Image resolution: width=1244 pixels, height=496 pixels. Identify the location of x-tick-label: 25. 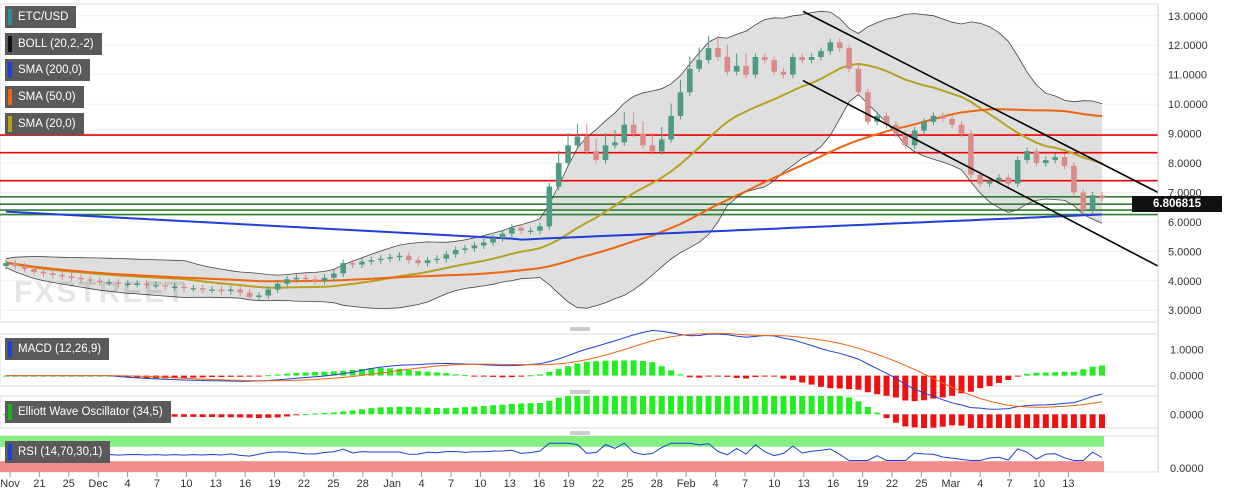
(333, 484).